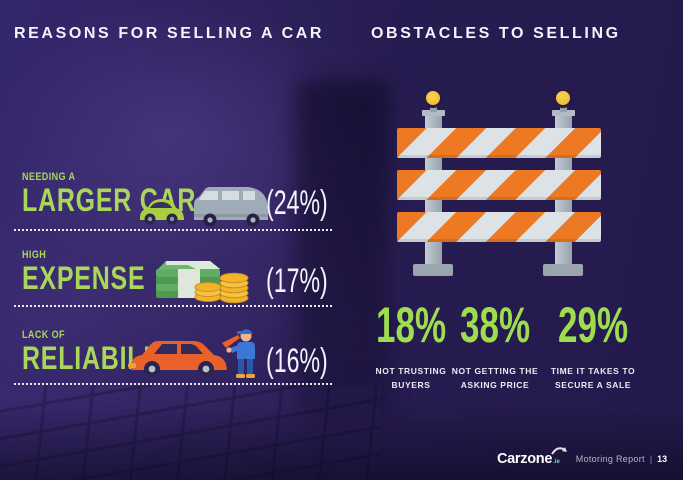 This screenshot has height=480, width=683. What do you see at coordinates (496, 33) in the screenshot?
I see `right-section-title: OBSTACLES TO SELLING` at bounding box center [496, 33].